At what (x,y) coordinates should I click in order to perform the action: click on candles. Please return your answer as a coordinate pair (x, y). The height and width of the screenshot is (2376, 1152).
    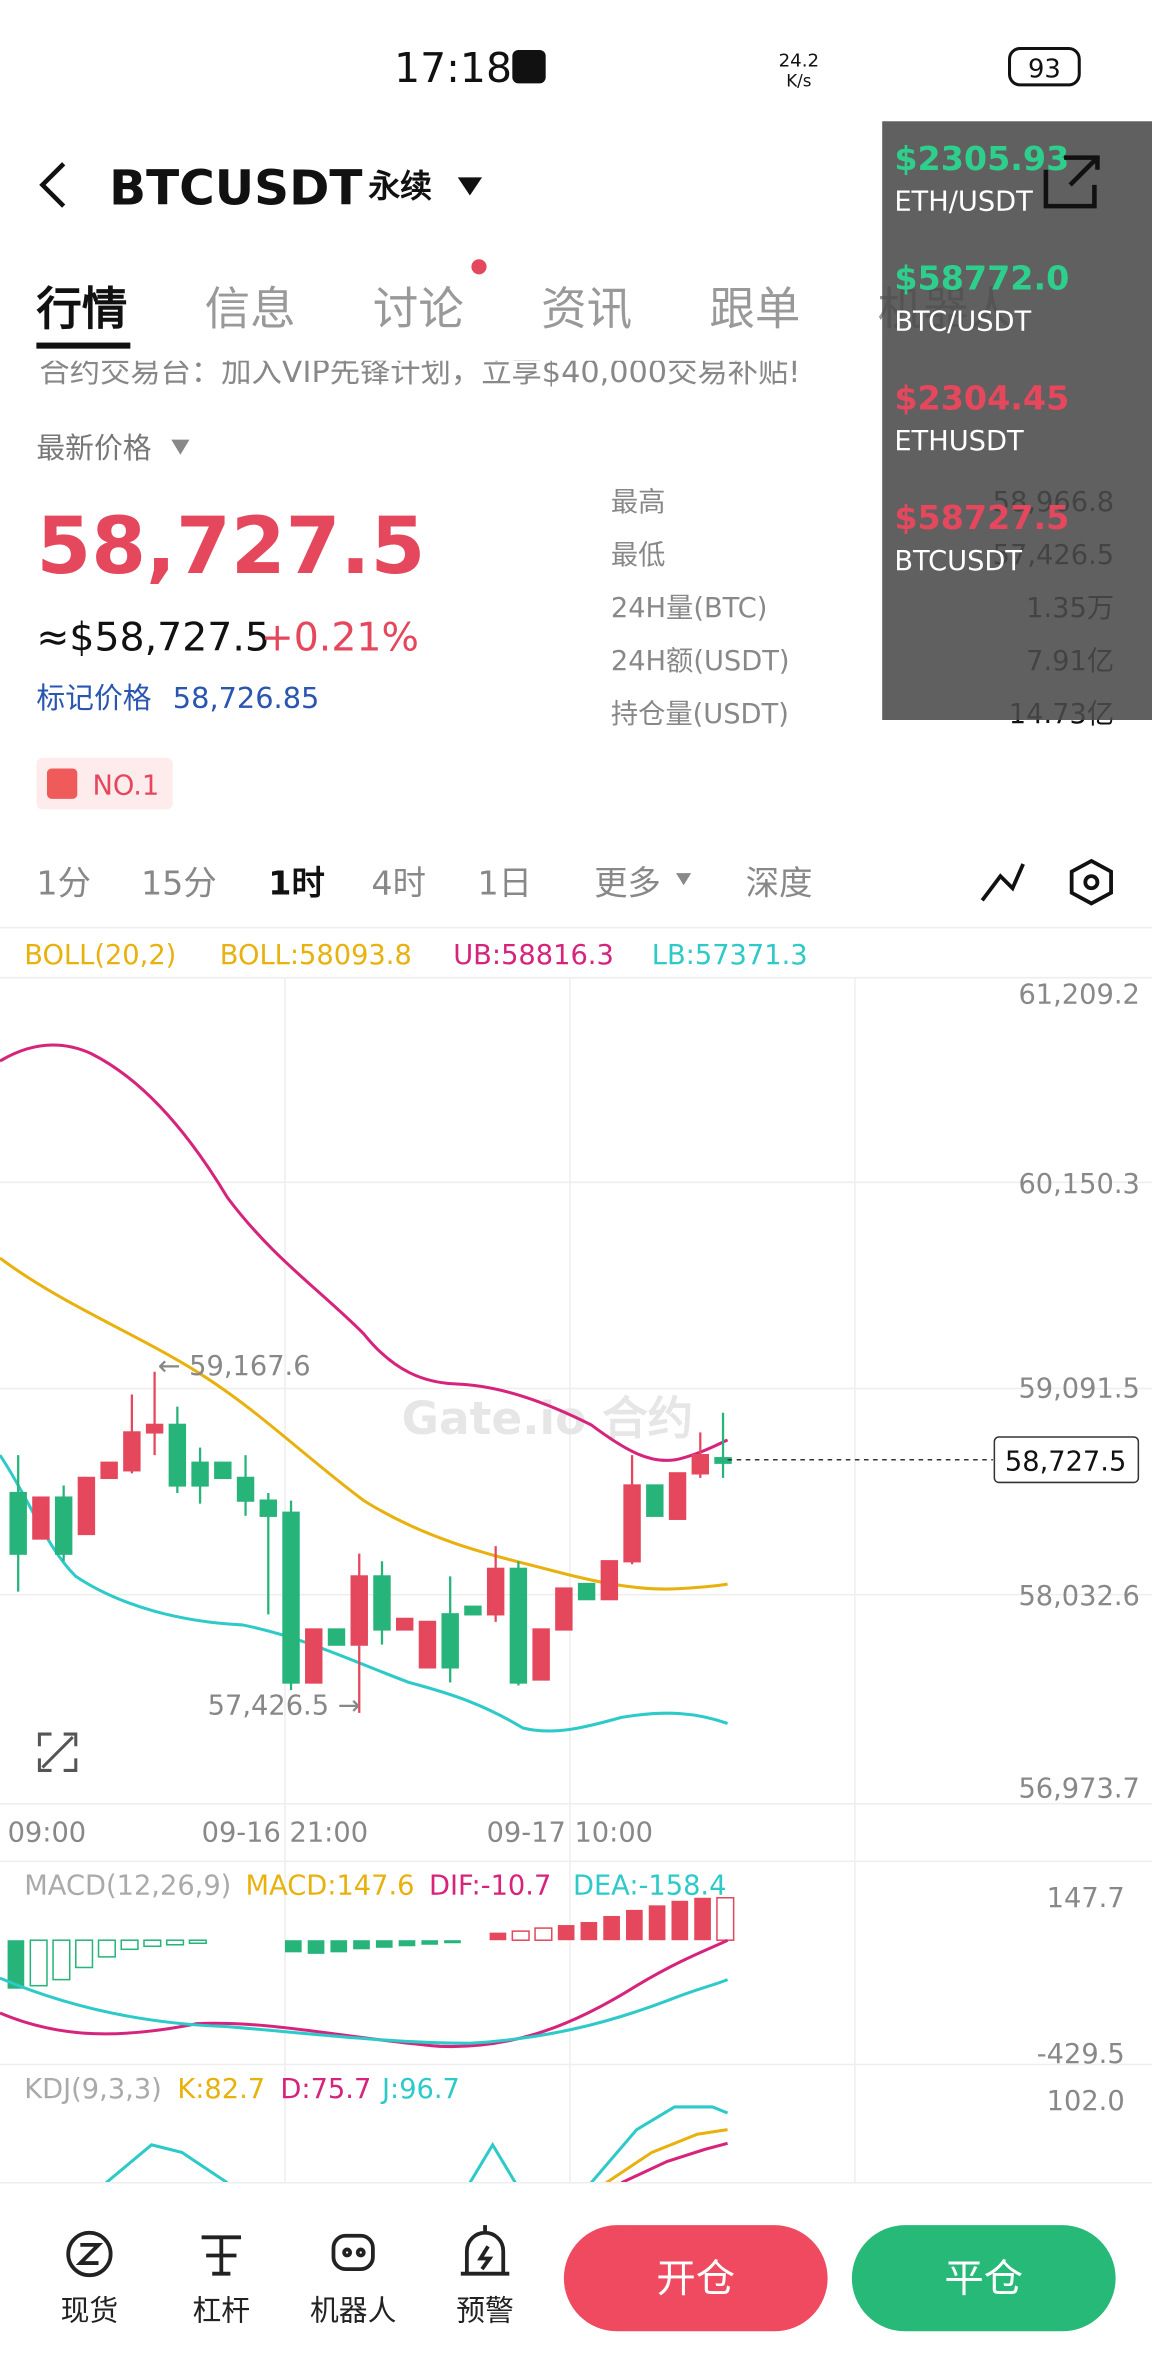
    Looking at the image, I should click on (370, 1542).